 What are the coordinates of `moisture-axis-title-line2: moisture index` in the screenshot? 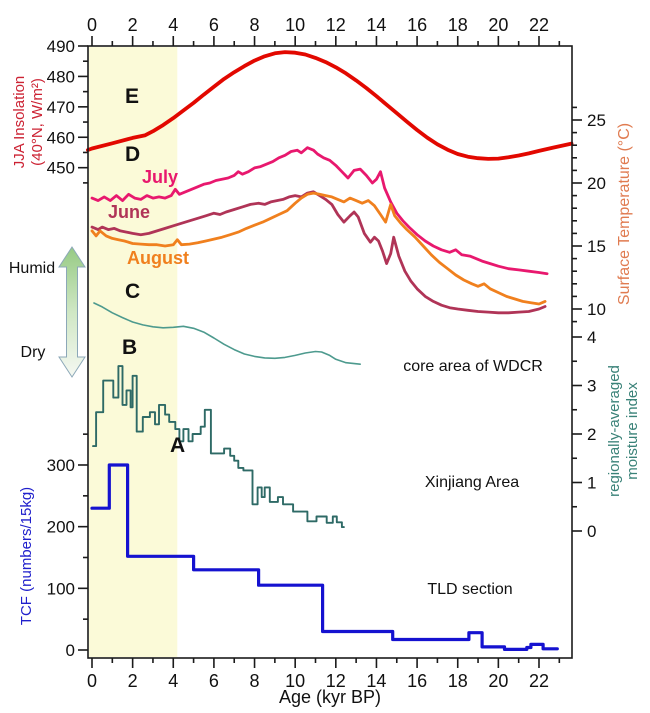 It's located at (632, 431).